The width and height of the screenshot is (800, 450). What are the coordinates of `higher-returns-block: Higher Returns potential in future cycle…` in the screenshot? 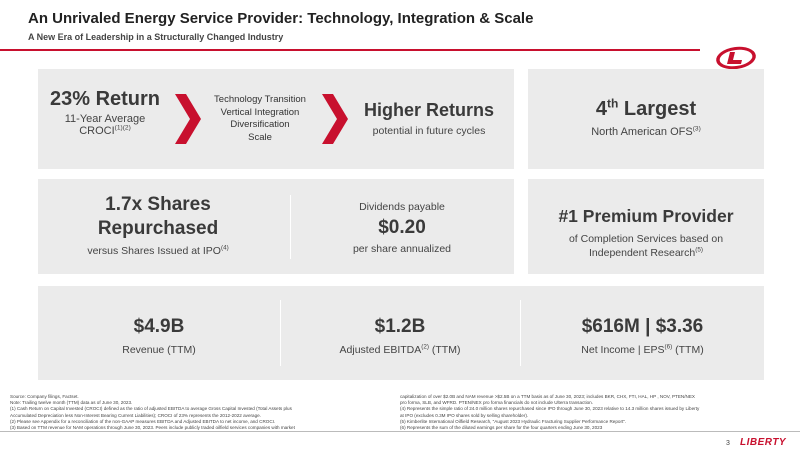 It's located at (429, 118).